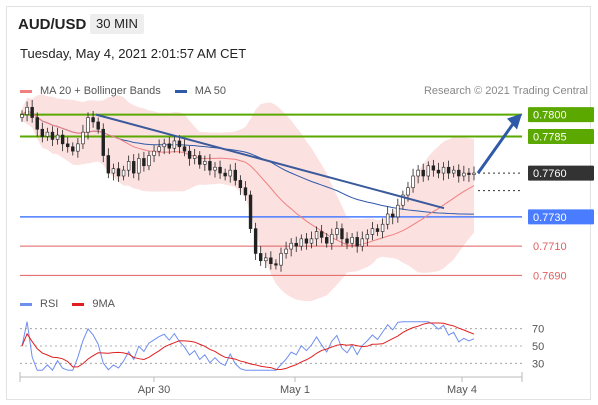  What do you see at coordinates (49, 304) in the screenshot?
I see `rsi-label: RSI` at bounding box center [49, 304].